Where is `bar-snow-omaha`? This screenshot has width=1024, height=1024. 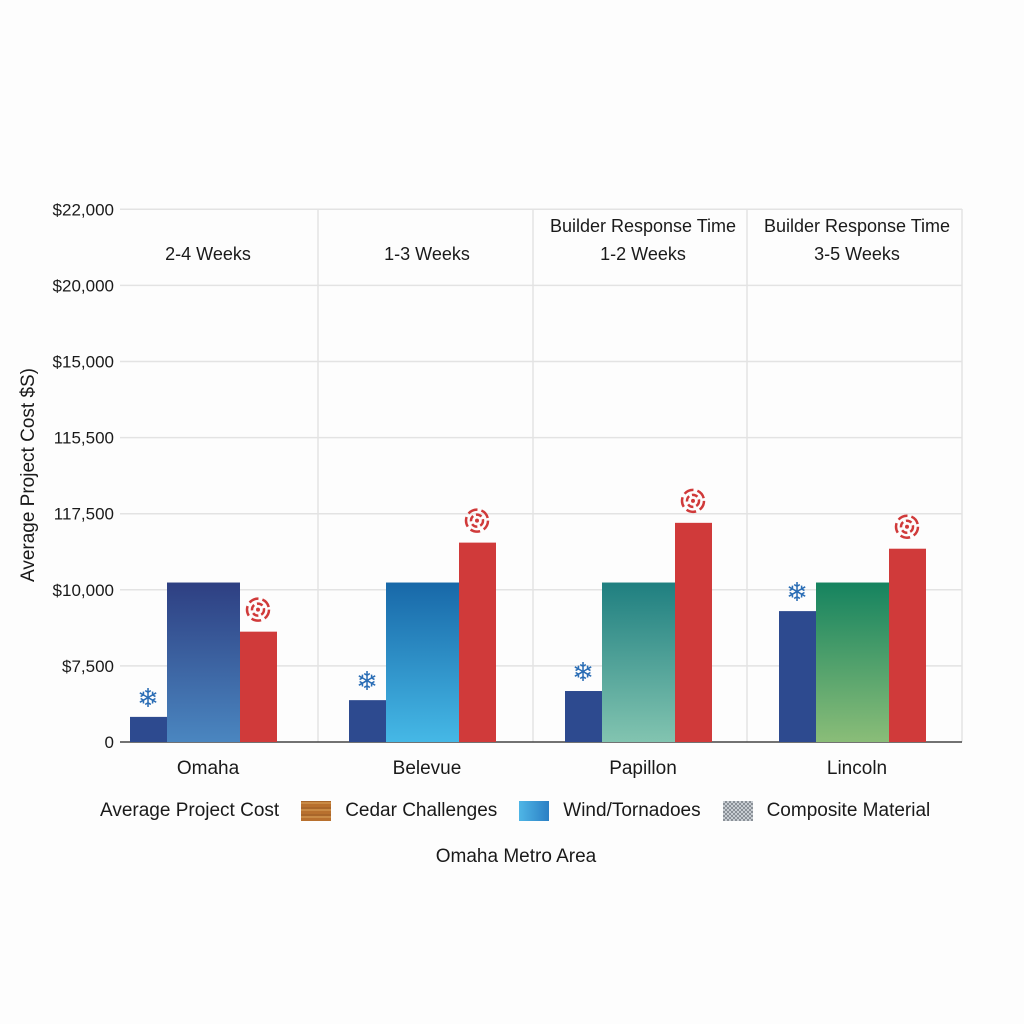 bar-snow-omaha is located at coordinates (148, 729).